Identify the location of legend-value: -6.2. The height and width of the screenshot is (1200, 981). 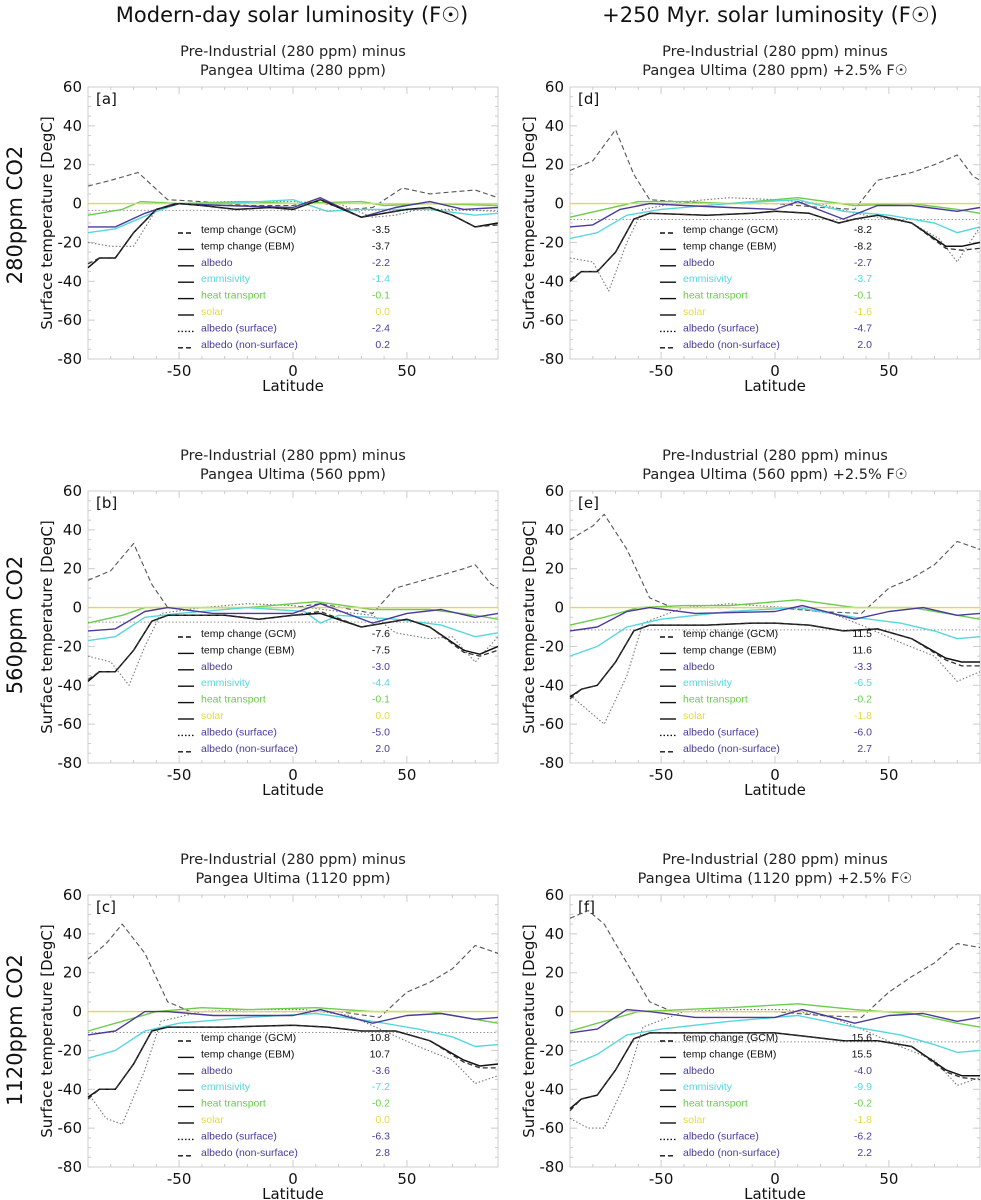
(863, 1136).